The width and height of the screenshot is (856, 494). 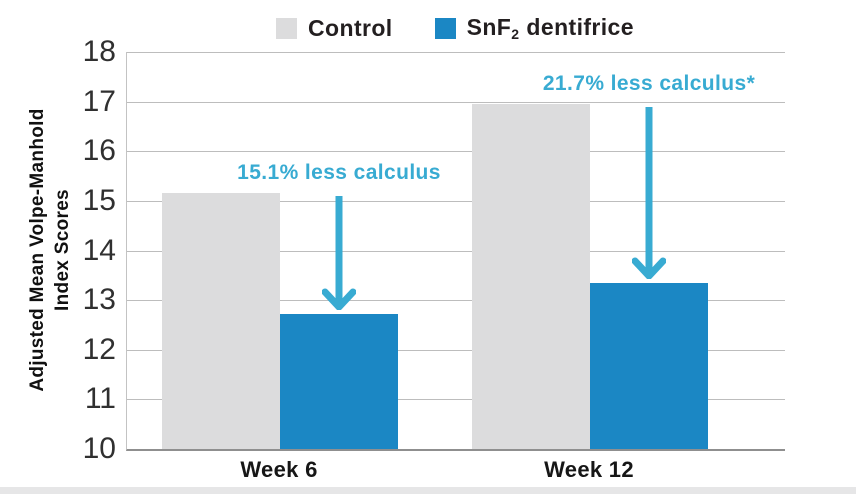 I want to click on control-swatch-icon, so click(x=287, y=28).